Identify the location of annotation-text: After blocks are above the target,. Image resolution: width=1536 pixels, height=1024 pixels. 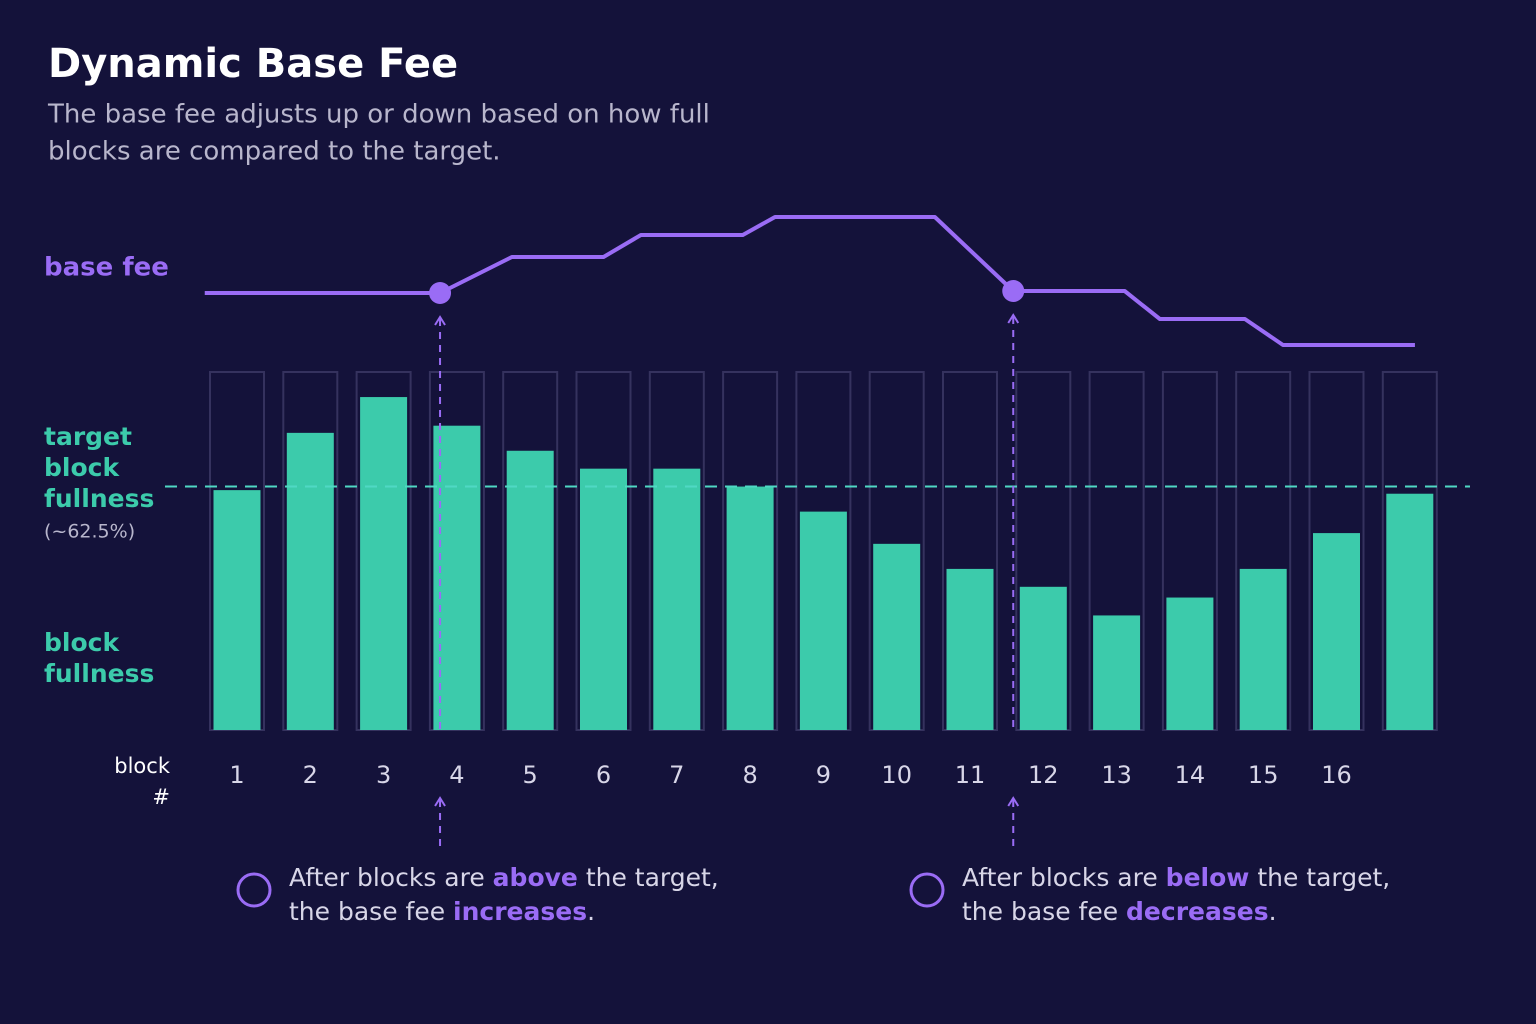
(504, 877).